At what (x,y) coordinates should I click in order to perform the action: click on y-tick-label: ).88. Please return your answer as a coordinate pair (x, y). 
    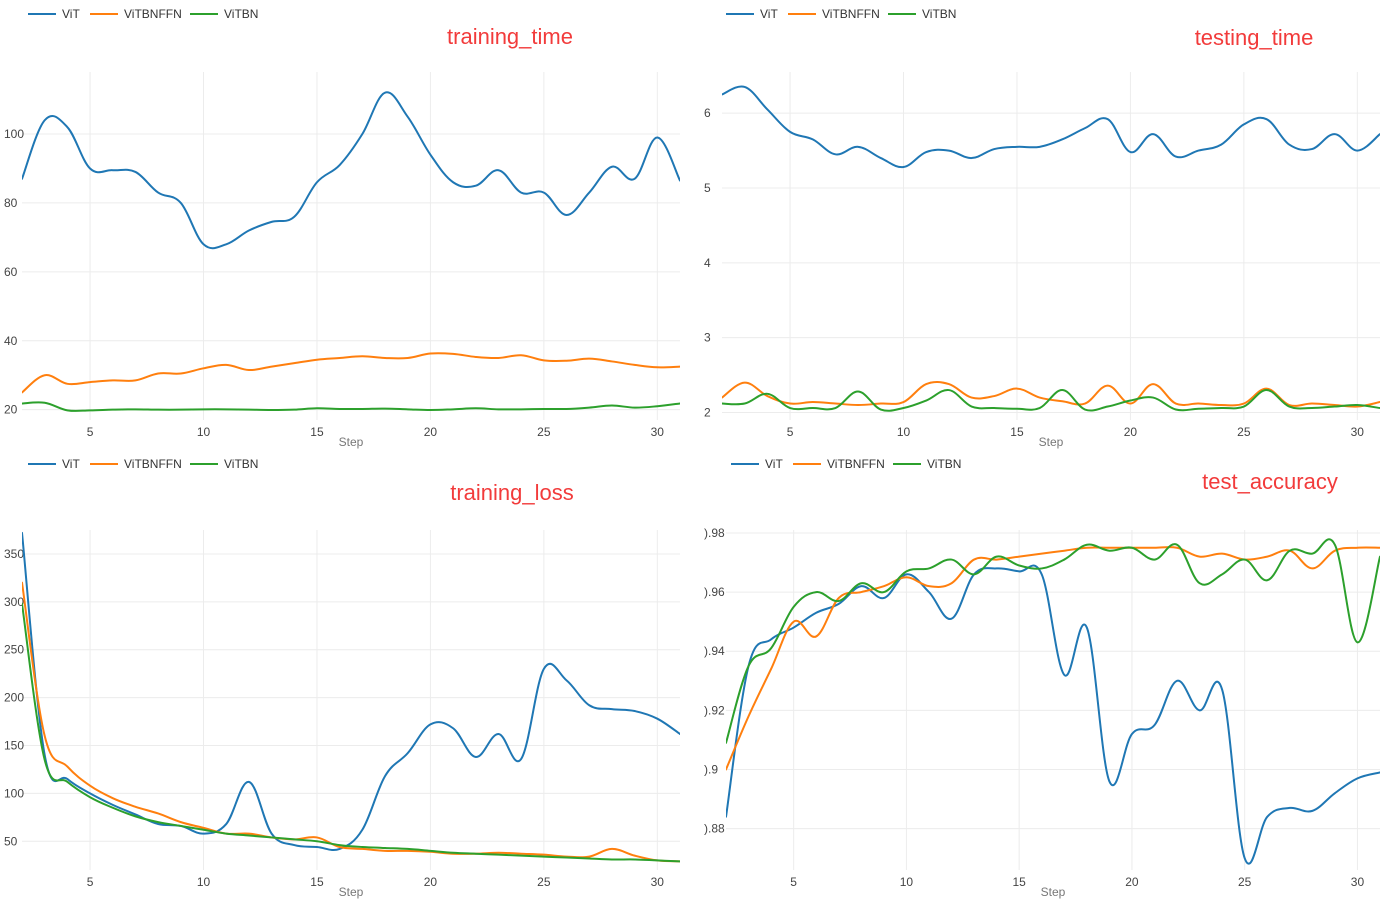
    Looking at the image, I should click on (714, 829).